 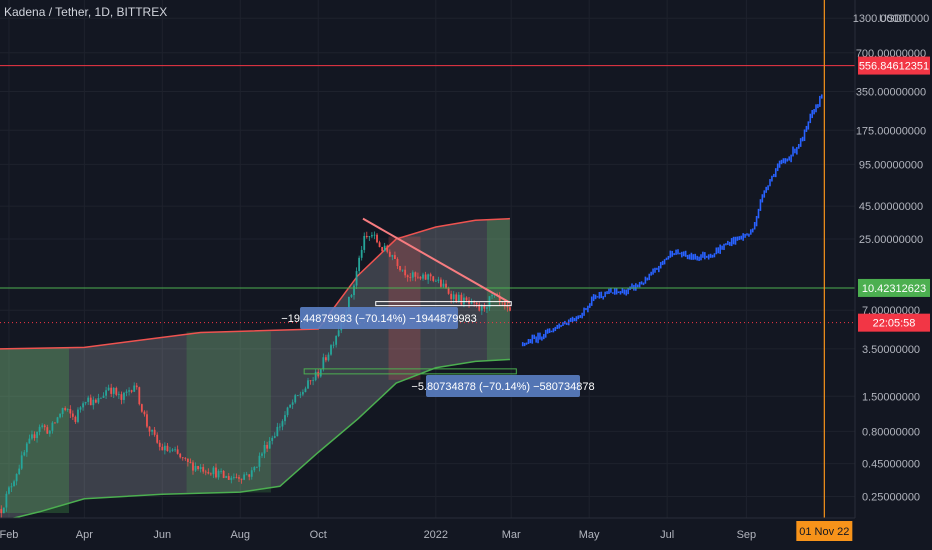 I want to click on price-tick-8: 3.50000000, so click(x=891, y=350).